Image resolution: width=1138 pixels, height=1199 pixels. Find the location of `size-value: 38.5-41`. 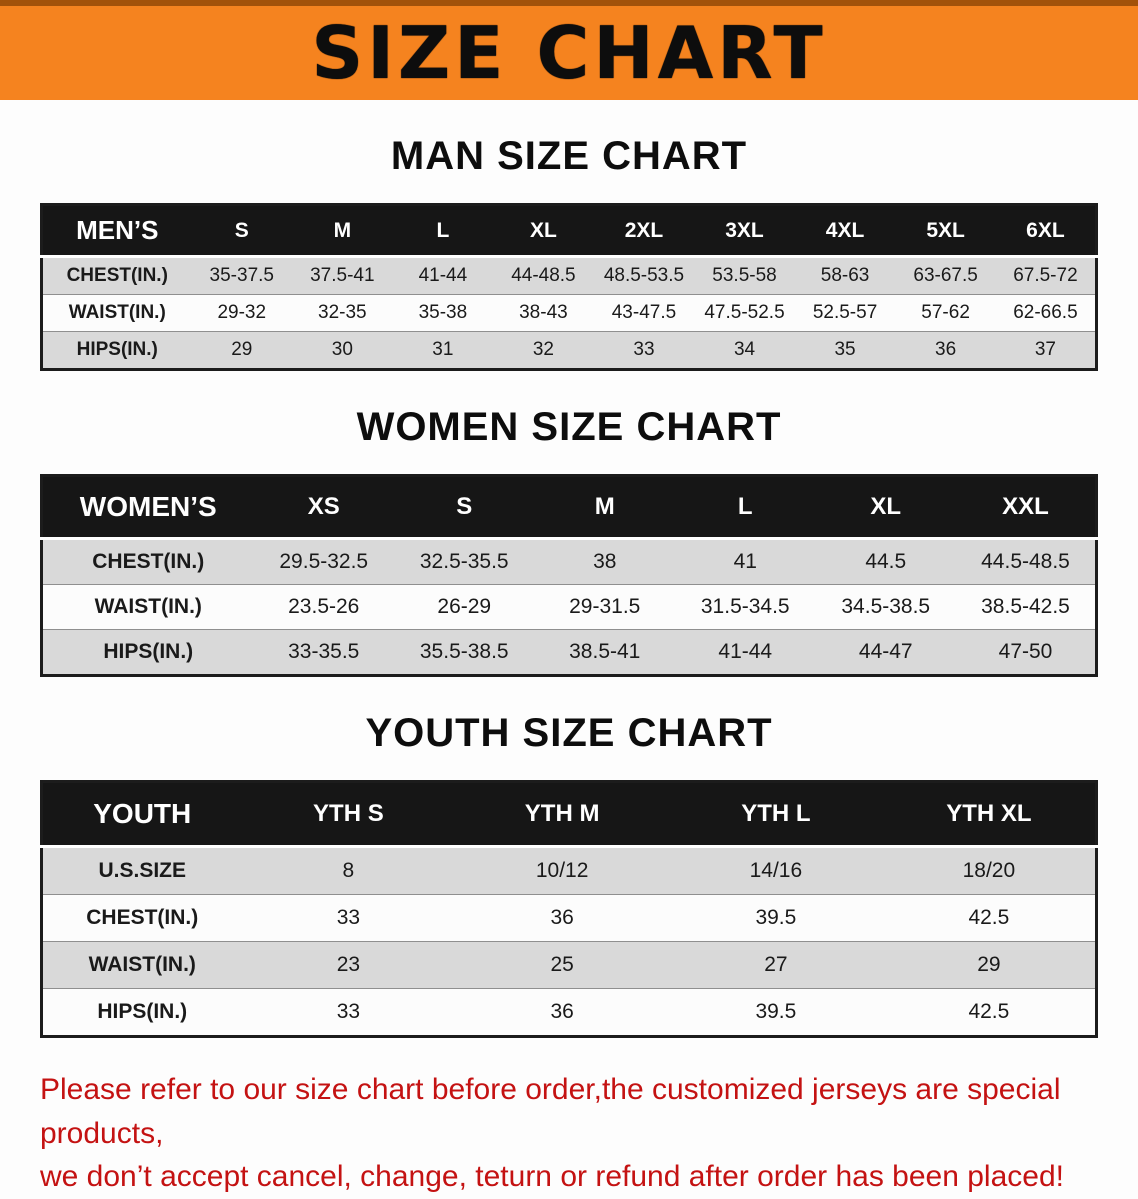

size-value: 38.5-41 is located at coordinates (605, 651).